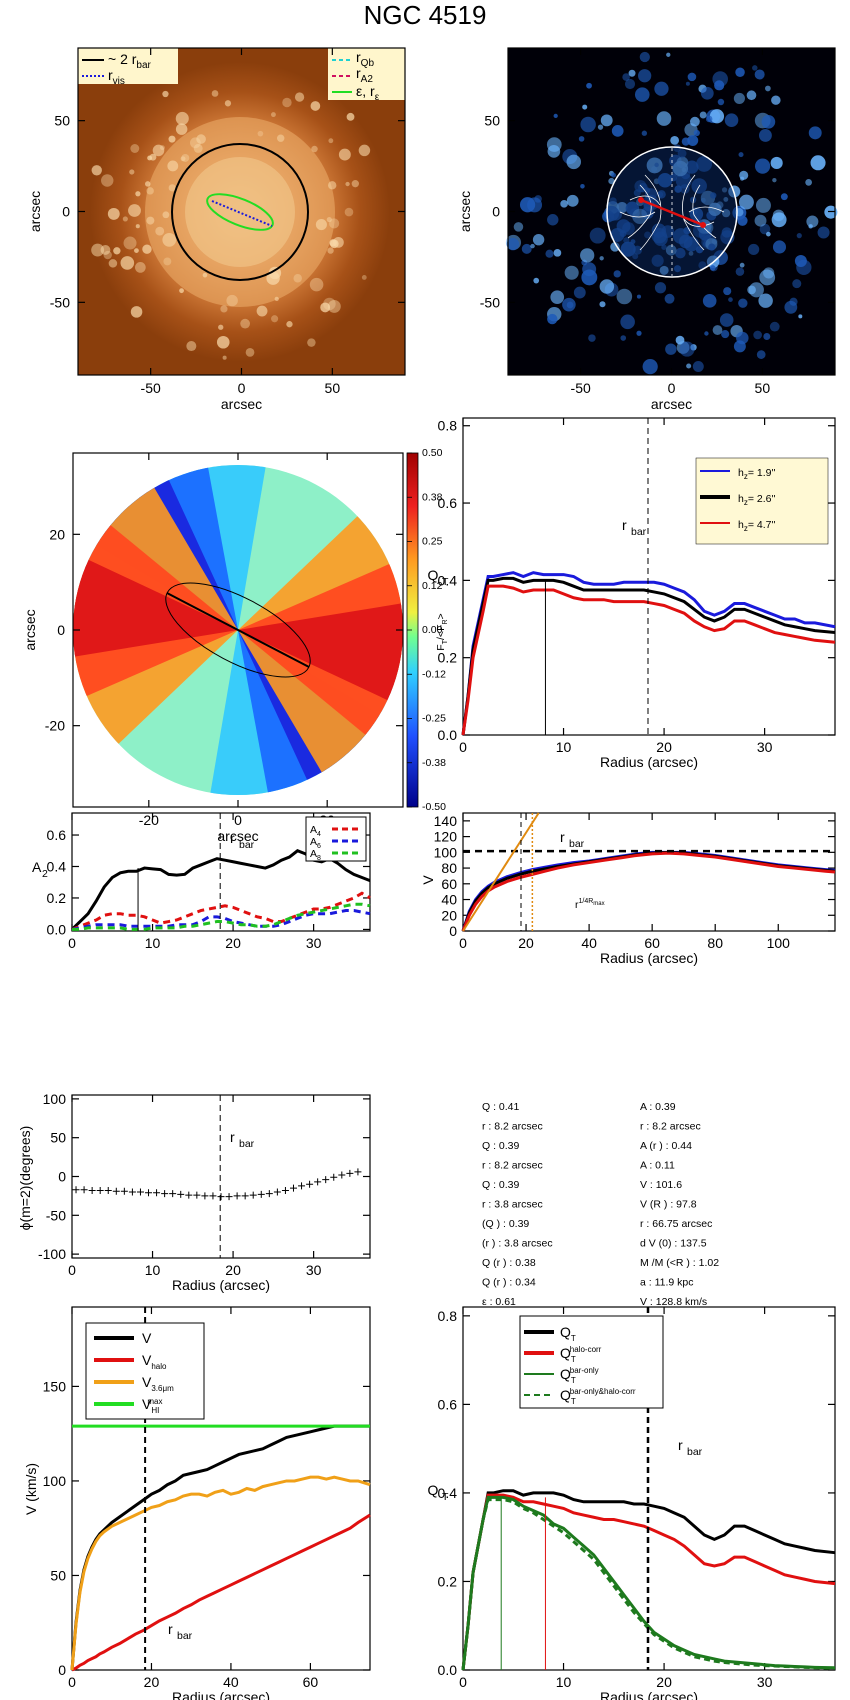 This screenshot has height=1700, width=850. Describe the element at coordinates (676, 1224) in the screenshot. I see `stat-right-line: r : 66.75 arcsec` at that location.